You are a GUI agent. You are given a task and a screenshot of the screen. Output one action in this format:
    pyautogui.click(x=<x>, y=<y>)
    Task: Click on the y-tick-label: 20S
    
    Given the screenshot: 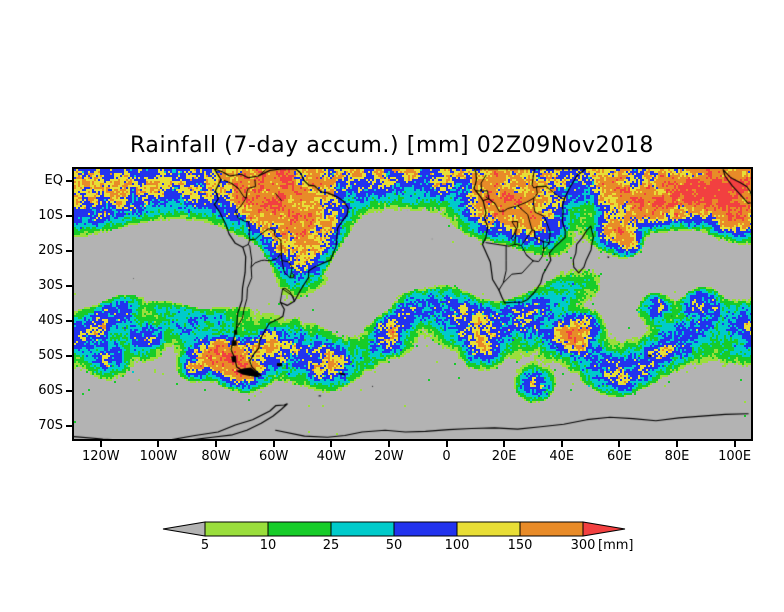 What is the action you would take?
    pyautogui.click(x=50, y=251)
    